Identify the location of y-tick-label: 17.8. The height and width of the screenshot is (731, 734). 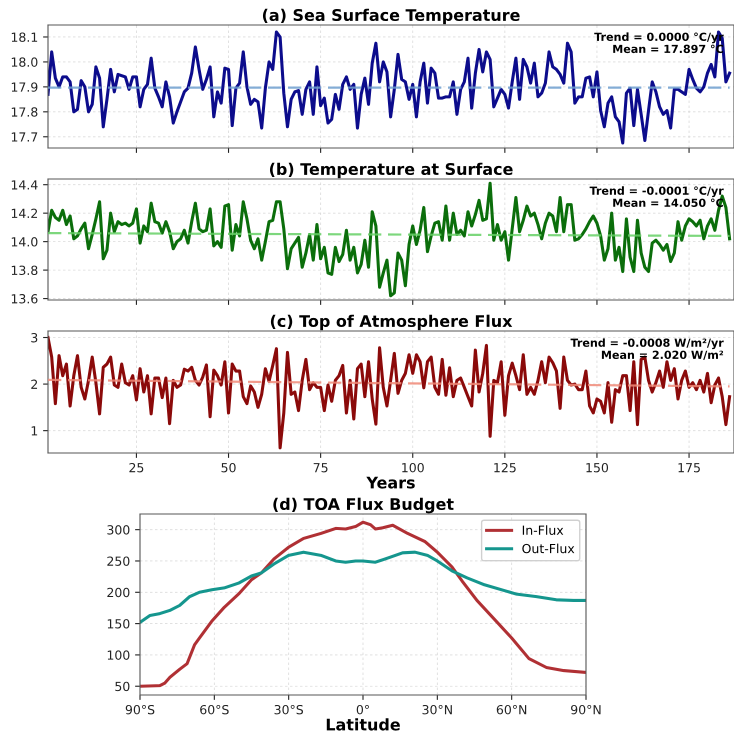
(25, 112).